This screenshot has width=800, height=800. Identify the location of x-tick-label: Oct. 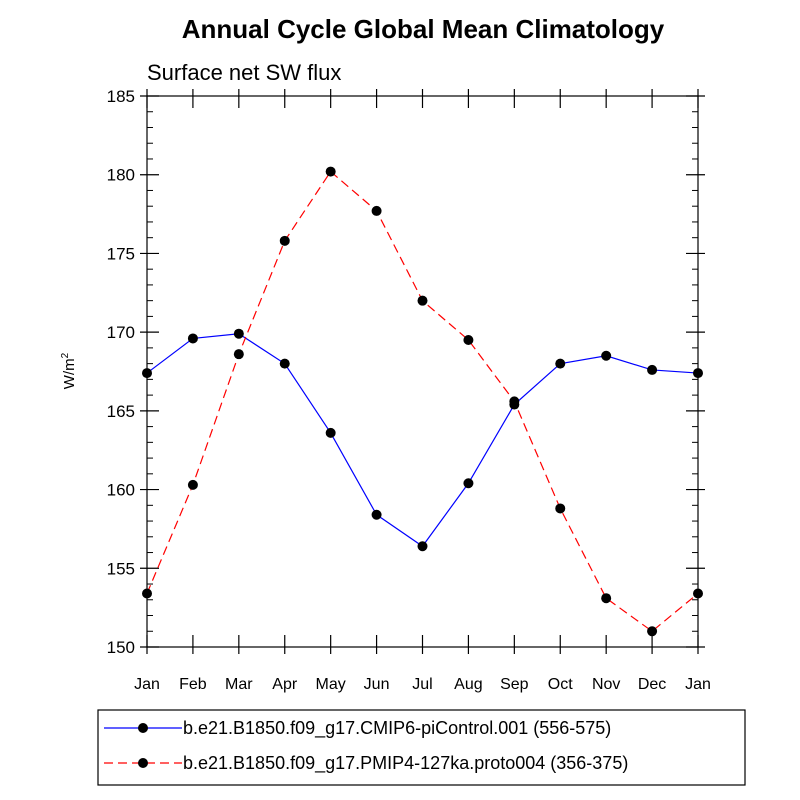
(560, 684).